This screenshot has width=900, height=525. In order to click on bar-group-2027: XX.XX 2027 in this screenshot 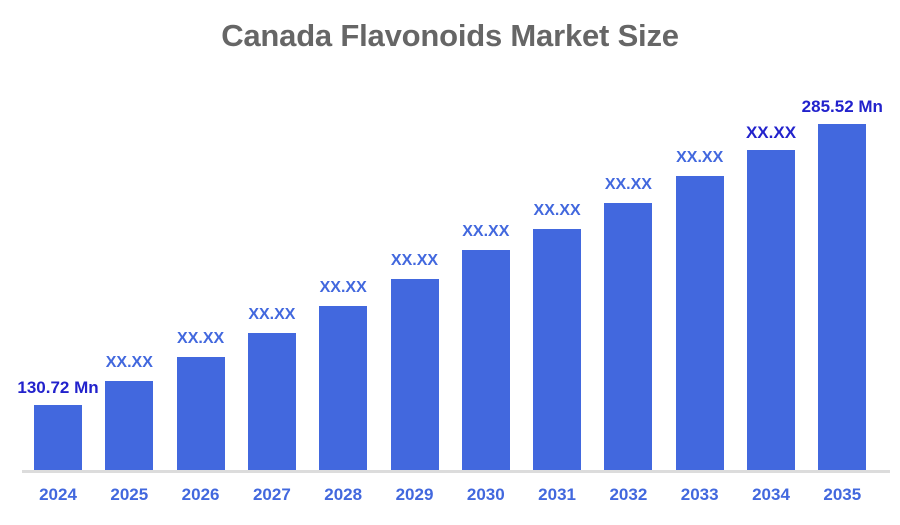, I will do `click(271, 262)`.